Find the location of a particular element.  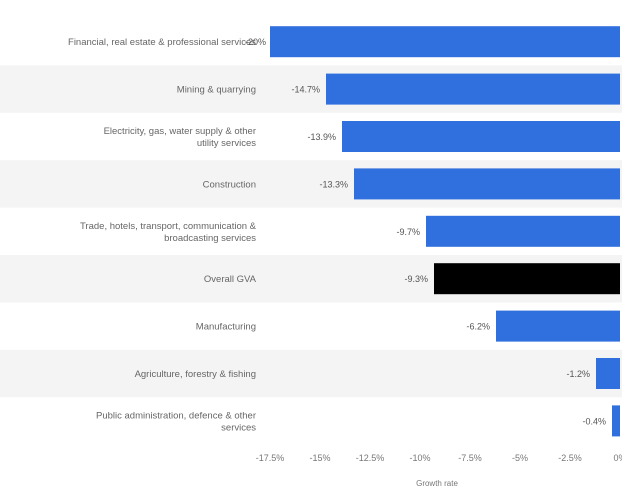

x-axis-title: Growth rate is located at coordinates (437, 483).